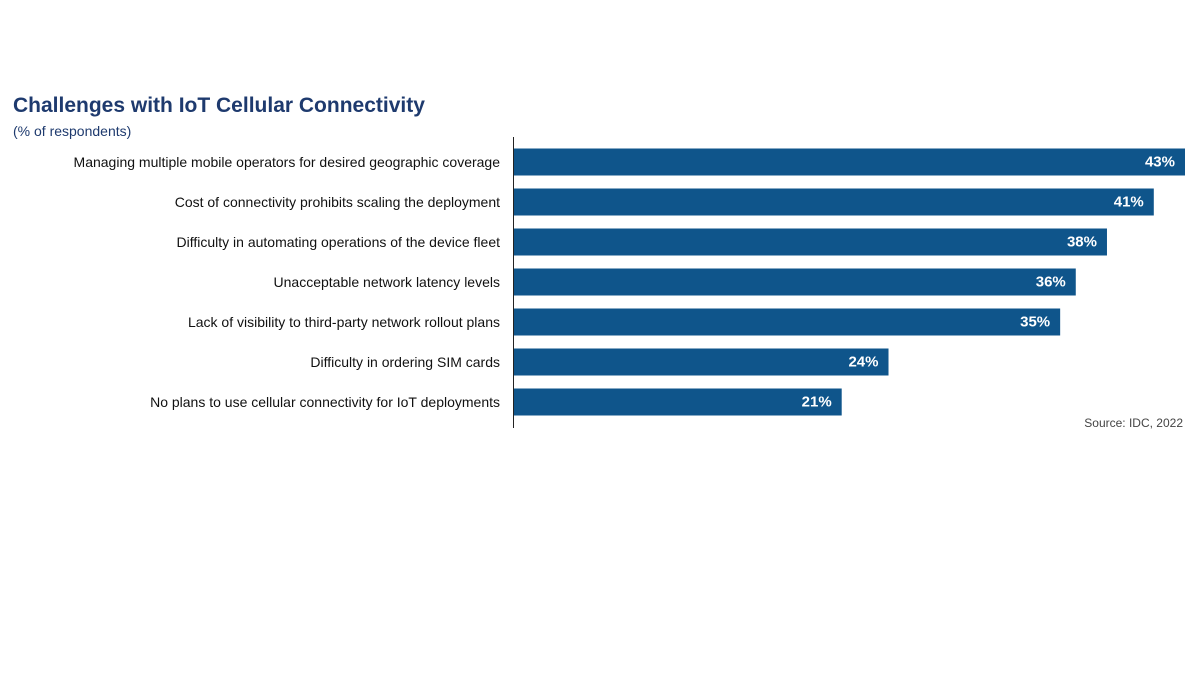 Image resolution: width=1200 pixels, height=675 pixels. I want to click on source-note: Source: IDC, 2022, so click(1133, 423).